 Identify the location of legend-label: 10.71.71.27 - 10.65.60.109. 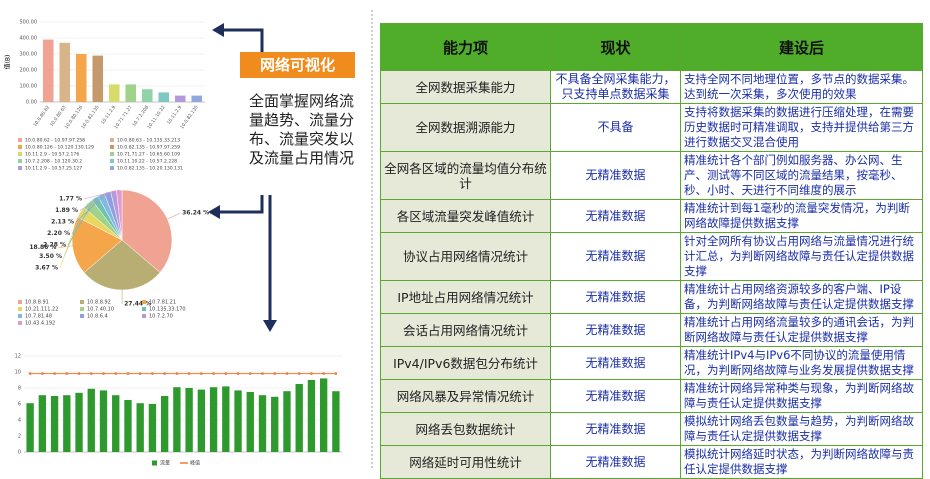
(148, 155).